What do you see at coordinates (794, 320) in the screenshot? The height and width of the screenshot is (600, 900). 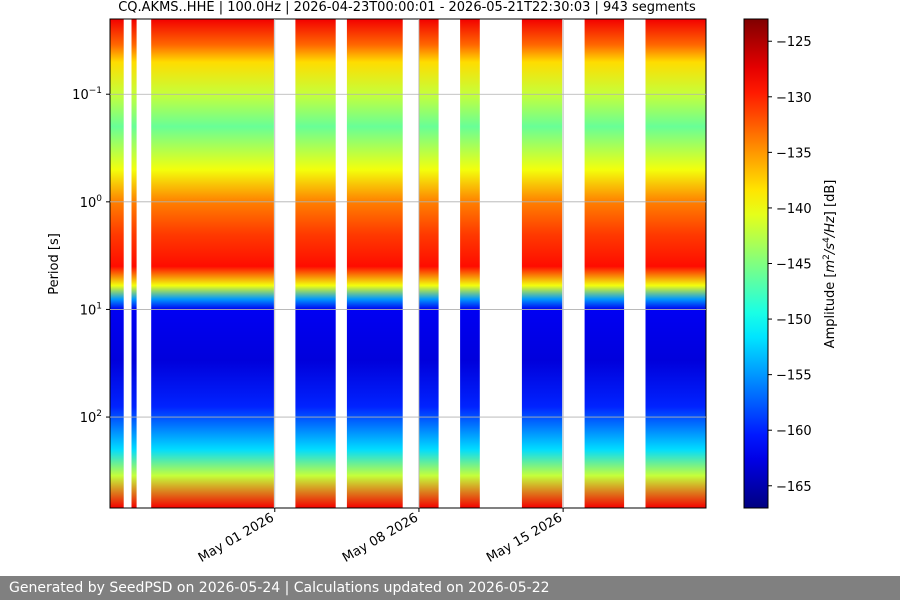 I see `colorbar-tick-label: −150` at bounding box center [794, 320].